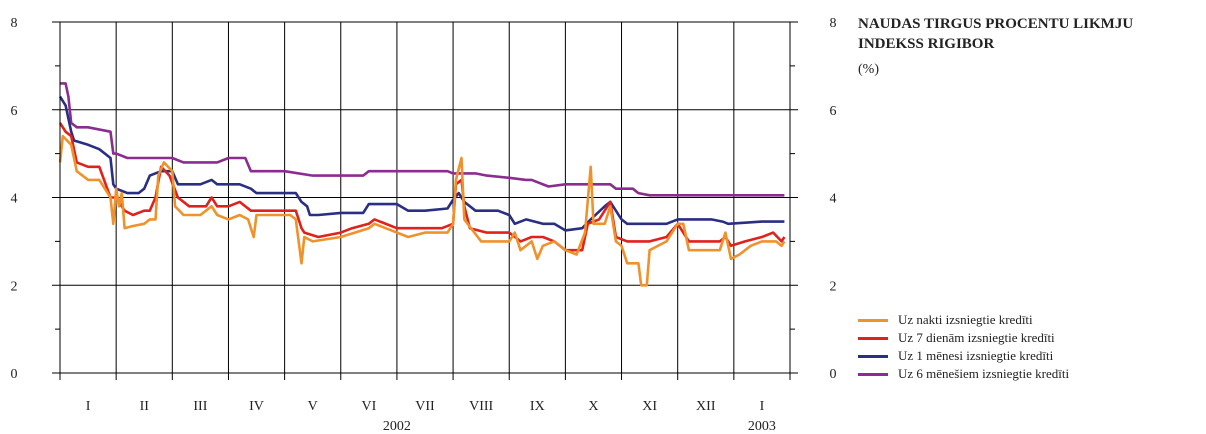  I want to click on x-tick-label: VII, so click(425, 406).